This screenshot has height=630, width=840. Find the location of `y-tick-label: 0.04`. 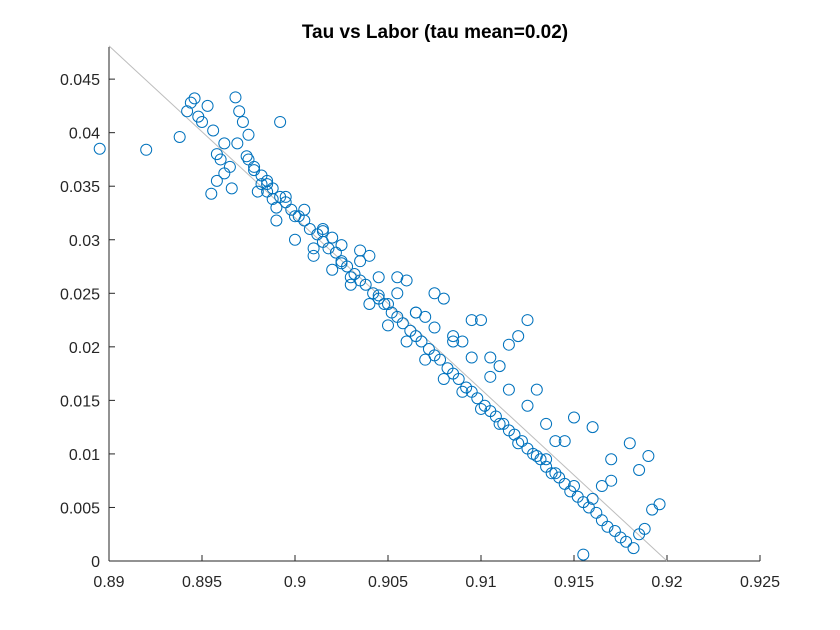

y-tick-label: 0.04 is located at coordinates (84, 134).